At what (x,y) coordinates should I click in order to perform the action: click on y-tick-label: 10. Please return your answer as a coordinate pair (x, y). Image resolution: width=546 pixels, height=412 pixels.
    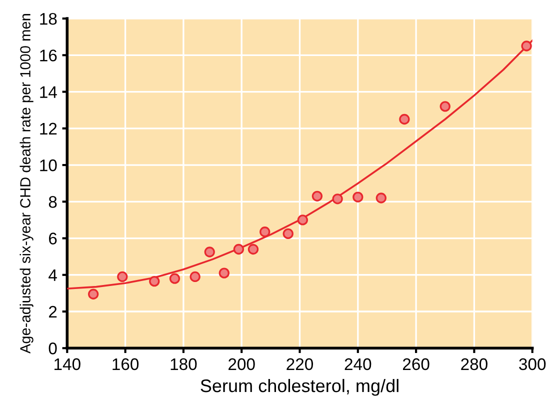
    Looking at the image, I should click on (48, 165).